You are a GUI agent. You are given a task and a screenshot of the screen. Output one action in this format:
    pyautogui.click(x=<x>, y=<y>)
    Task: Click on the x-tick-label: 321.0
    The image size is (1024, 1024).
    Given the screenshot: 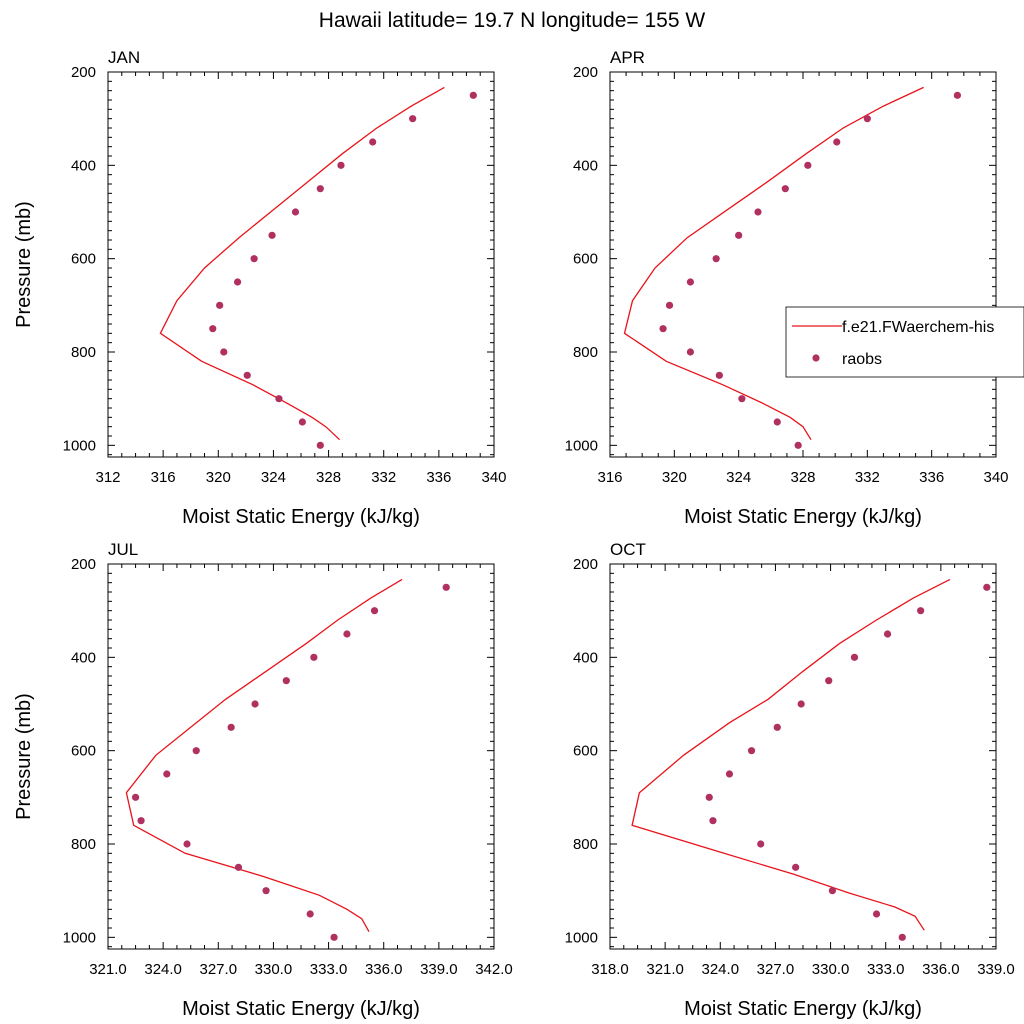 What is the action you would take?
    pyautogui.click(x=108, y=969)
    